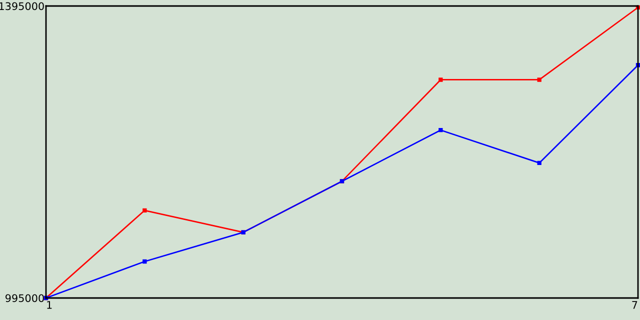 This screenshot has width=640, height=320. What do you see at coordinates (635, 305) in the screenshot?
I see `x-tick-label: 7` at bounding box center [635, 305].